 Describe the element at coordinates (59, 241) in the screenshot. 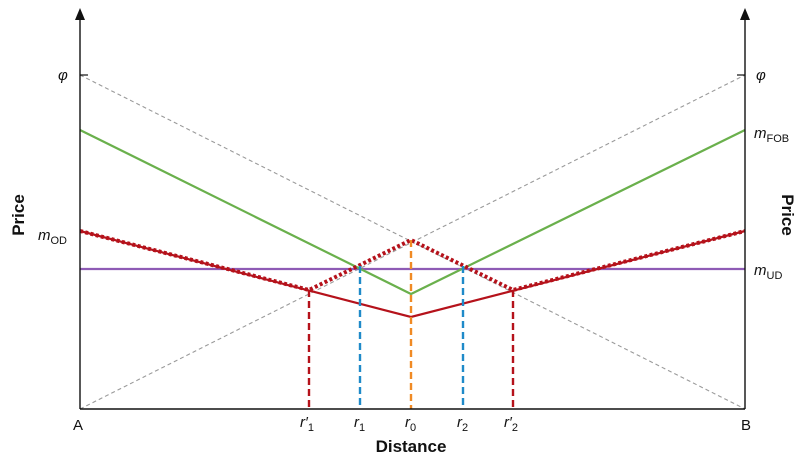

I see `m-od-label-sub: OD` at that location.